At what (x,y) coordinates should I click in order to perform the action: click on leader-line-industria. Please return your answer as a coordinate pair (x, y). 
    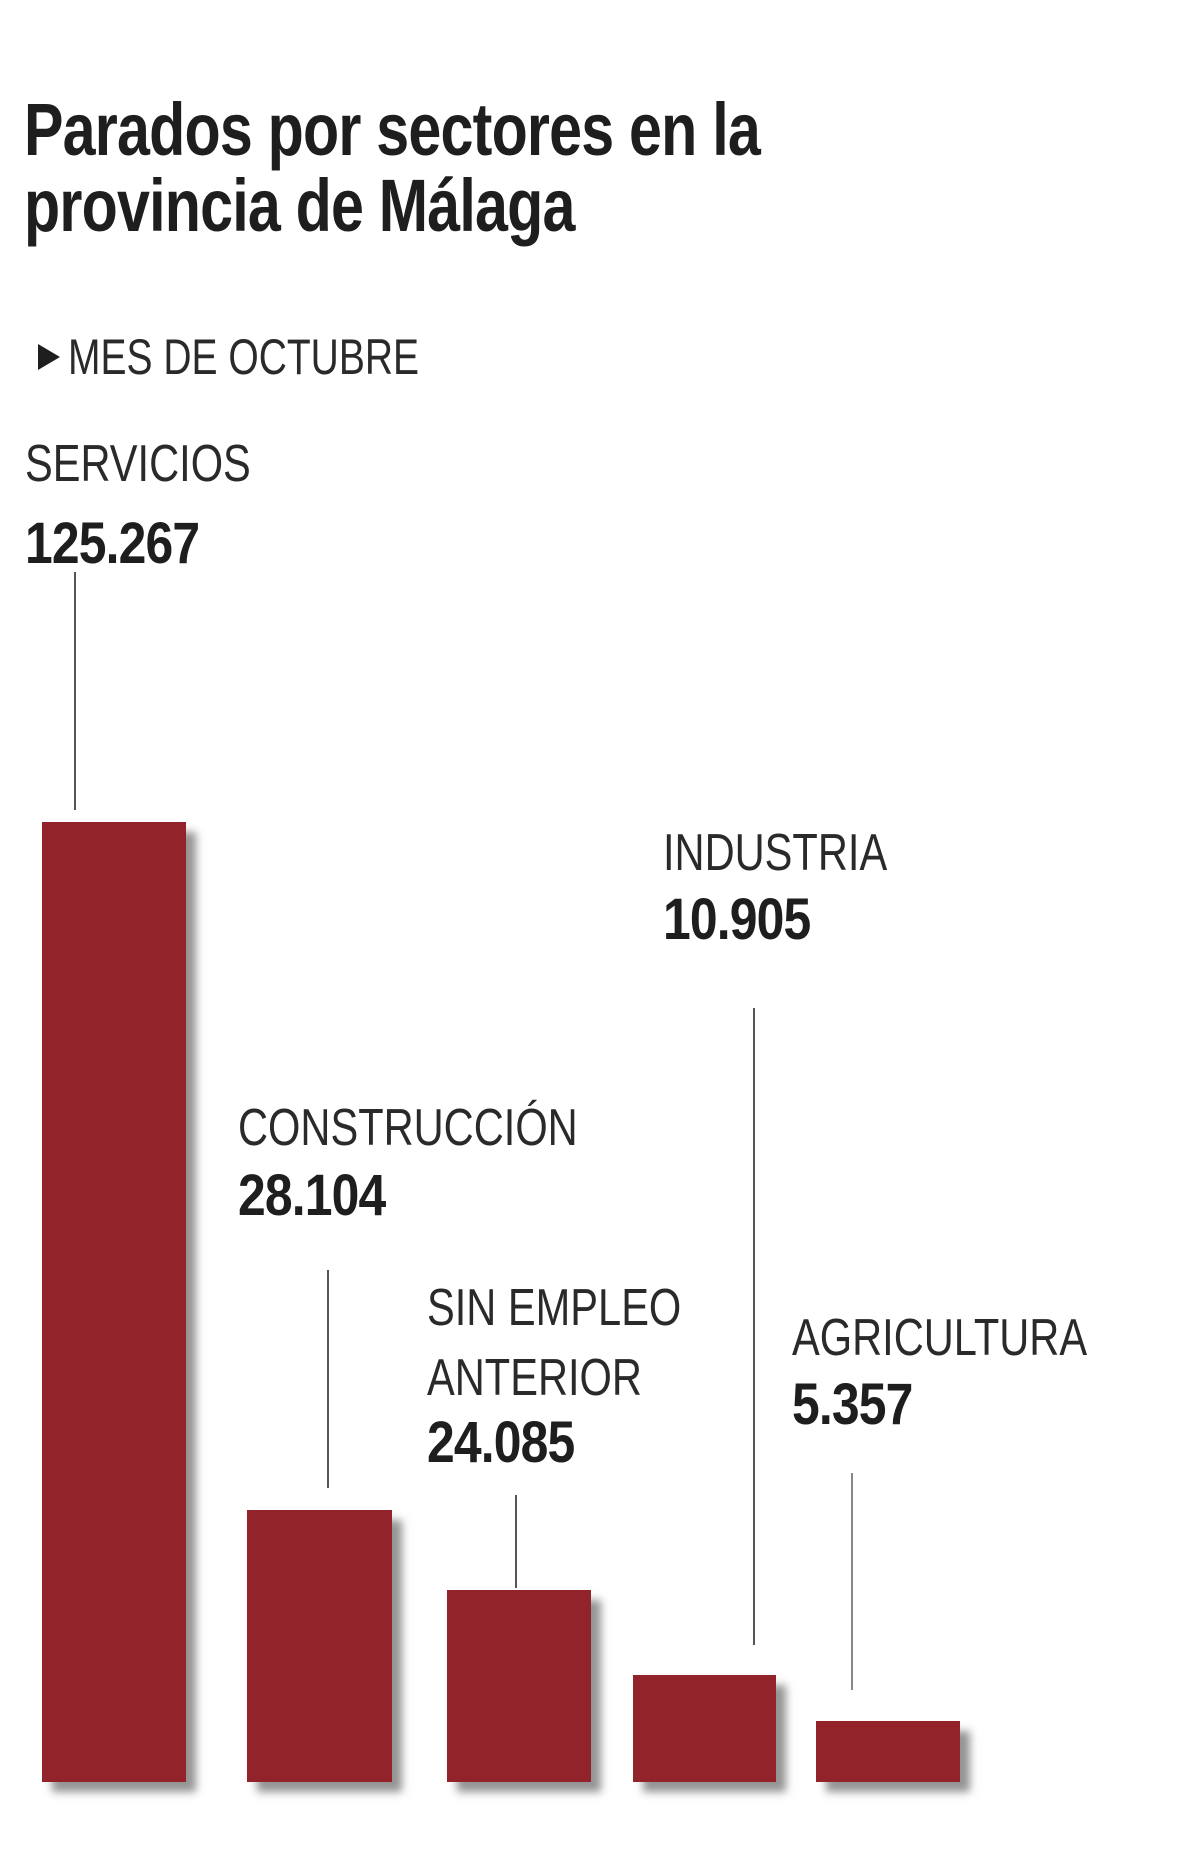
    Looking at the image, I should click on (754, 1326).